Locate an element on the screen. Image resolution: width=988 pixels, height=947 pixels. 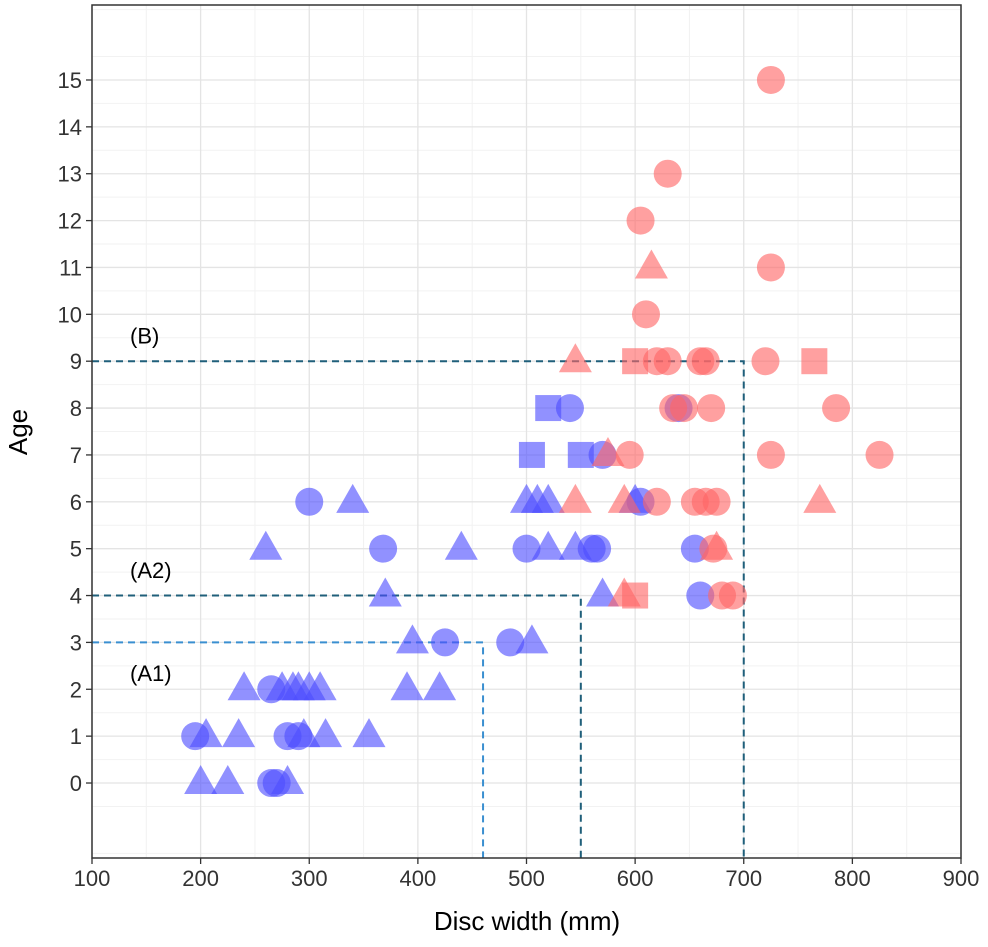
x-tick-label: 500 is located at coordinates (526, 878).